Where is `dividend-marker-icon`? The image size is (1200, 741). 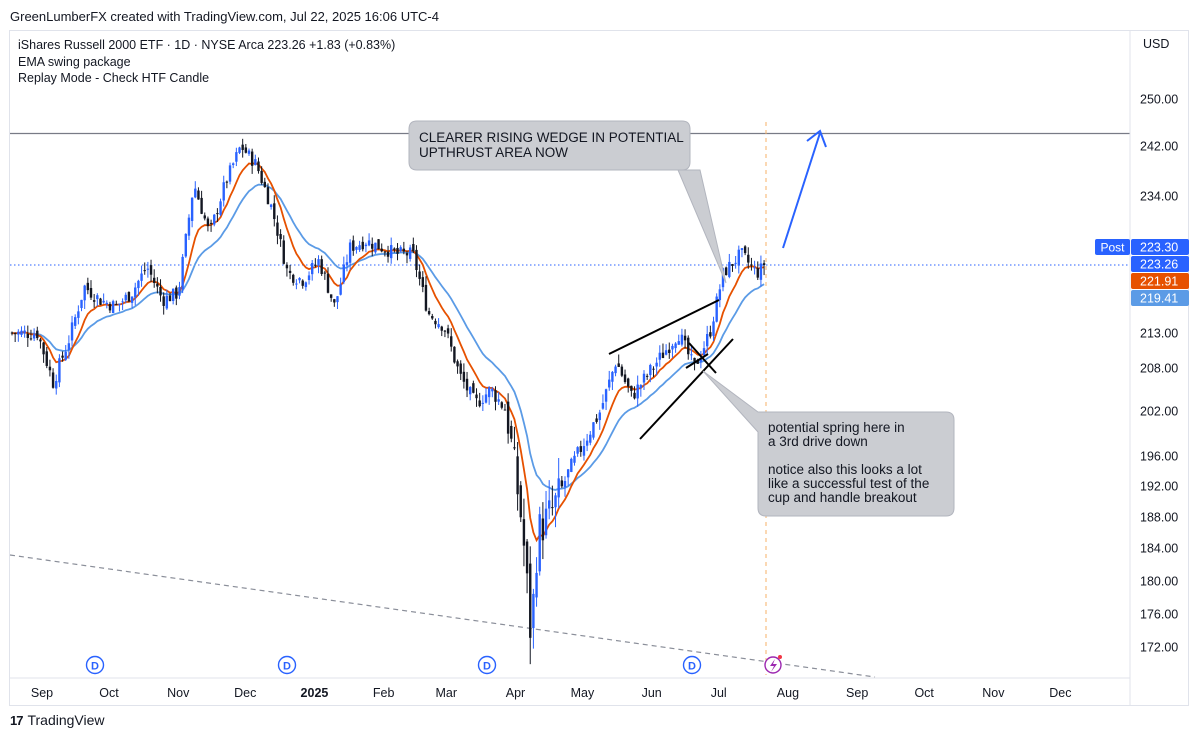 dividend-marker-icon is located at coordinates (692, 665).